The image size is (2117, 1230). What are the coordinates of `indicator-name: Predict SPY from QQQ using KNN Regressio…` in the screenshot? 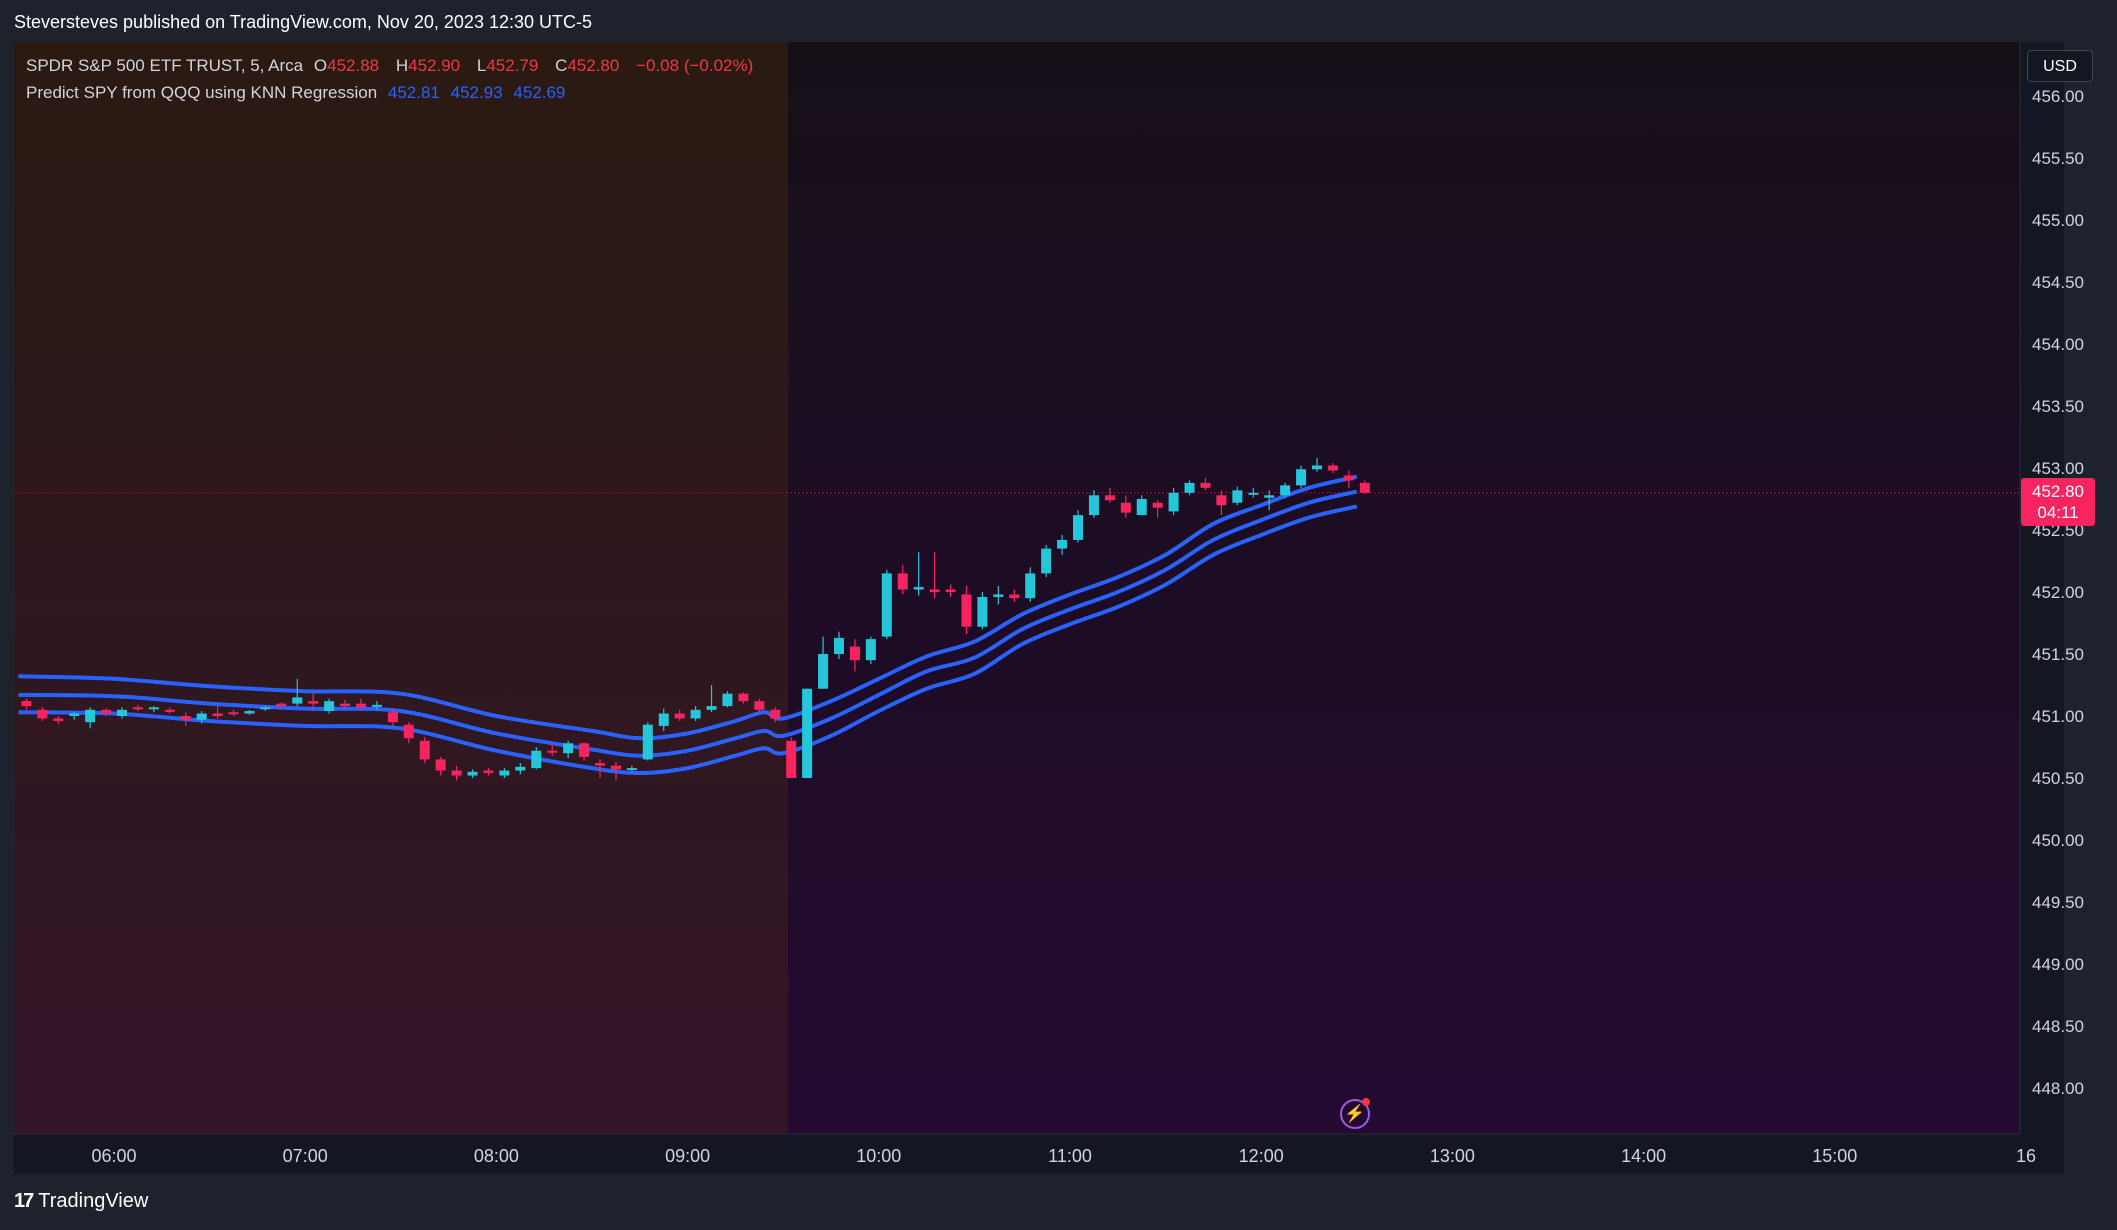 It's located at (202, 92).